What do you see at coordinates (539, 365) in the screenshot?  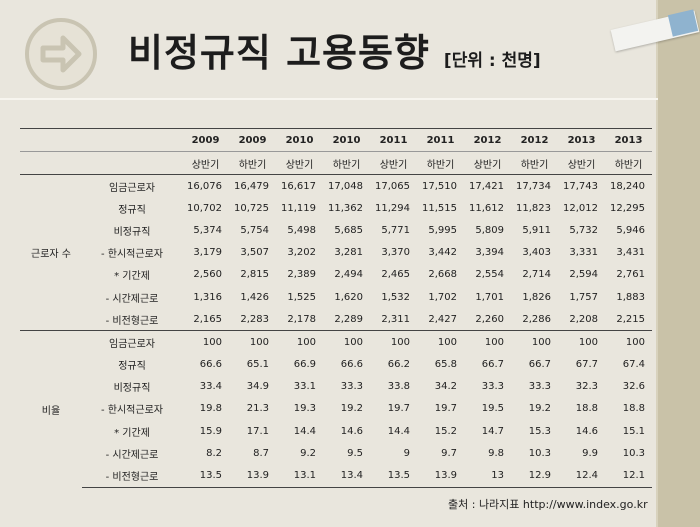 I see `value-cell: 66.7` at bounding box center [539, 365].